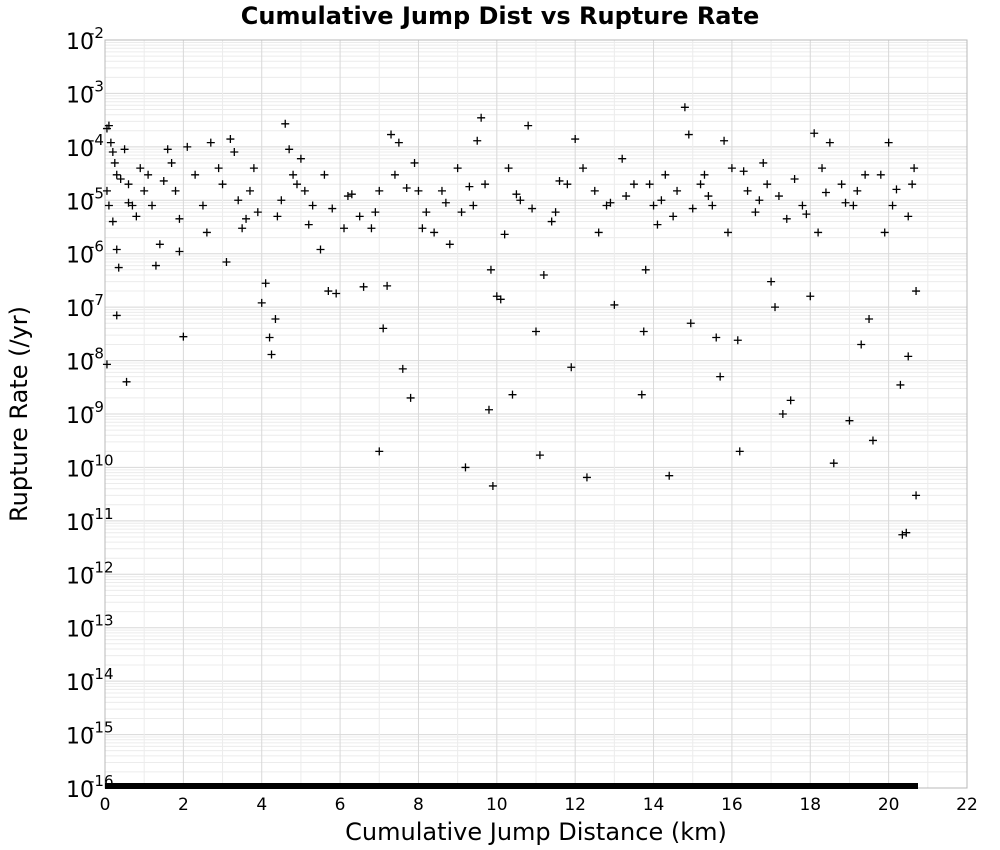 This screenshot has width=1000, height=850. Describe the element at coordinates (500, 16) in the screenshot. I see `chart-title: Cumulative Jump Dist vs Rupture Rate` at that location.